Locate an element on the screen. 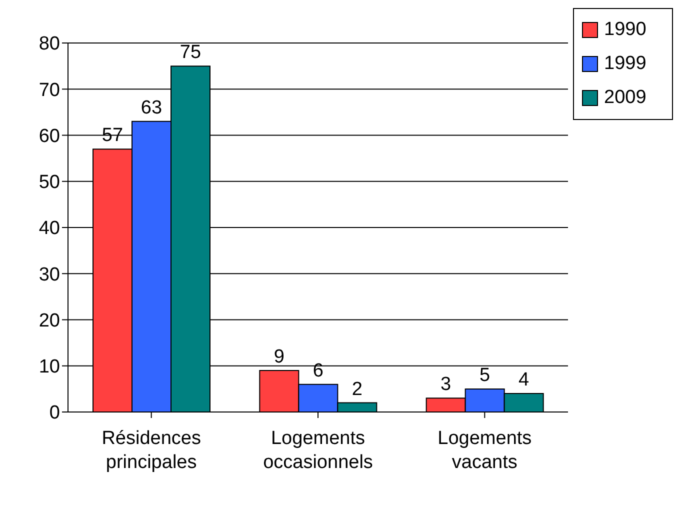 This screenshot has width=681, height=510. x-tick-label: Logements vacants is located at coordinates (485, 450).